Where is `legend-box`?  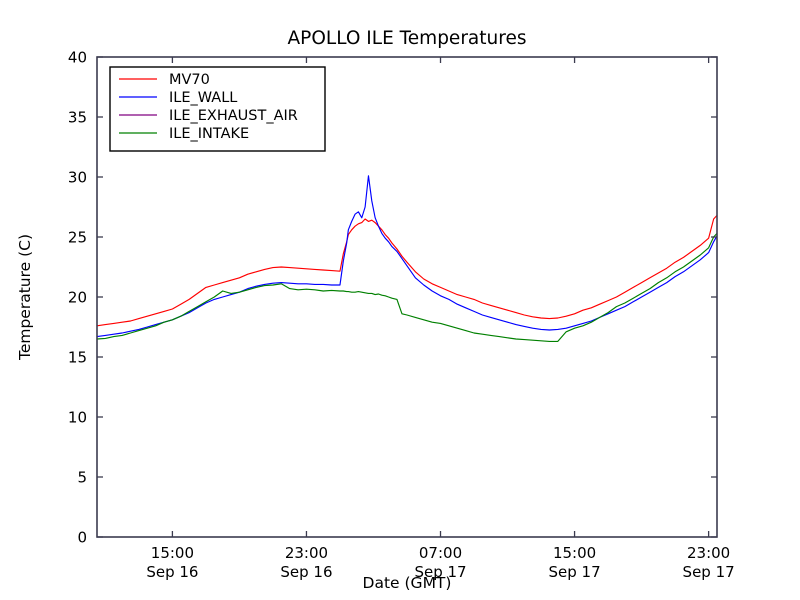
legend-box is located at coordinates (217, 109).